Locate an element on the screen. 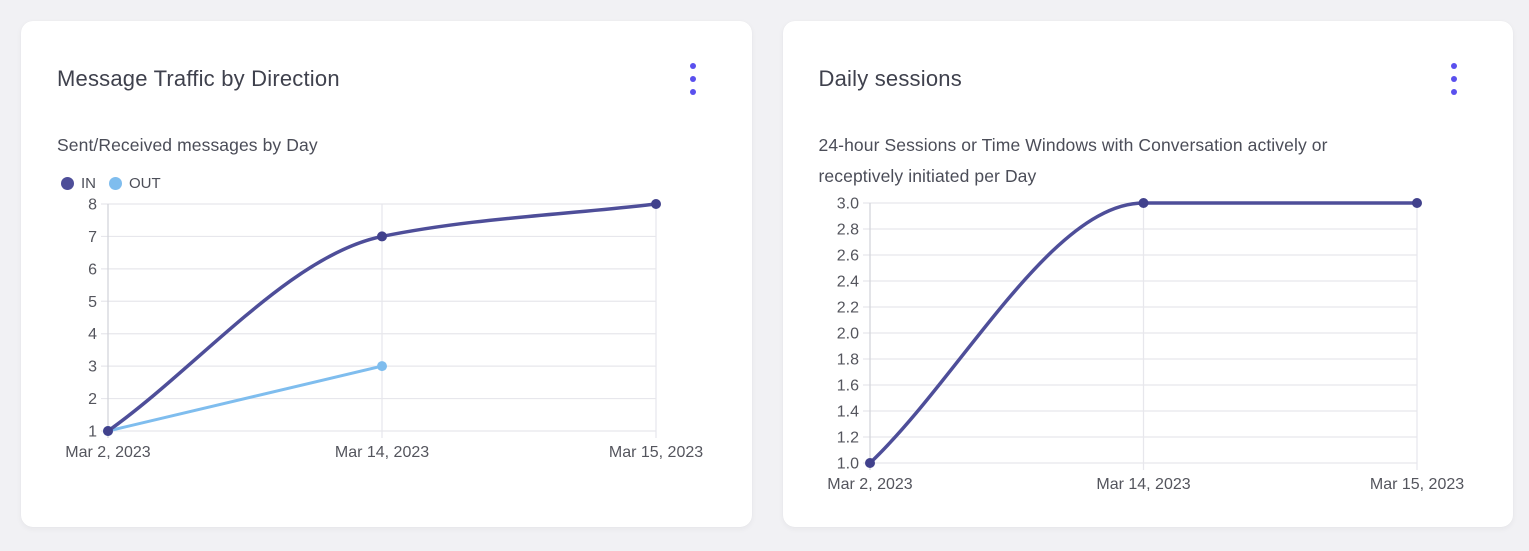 This screenshot has height=551, width=1529. chart-legend: IN OUT is located at coordinates (388, 183).